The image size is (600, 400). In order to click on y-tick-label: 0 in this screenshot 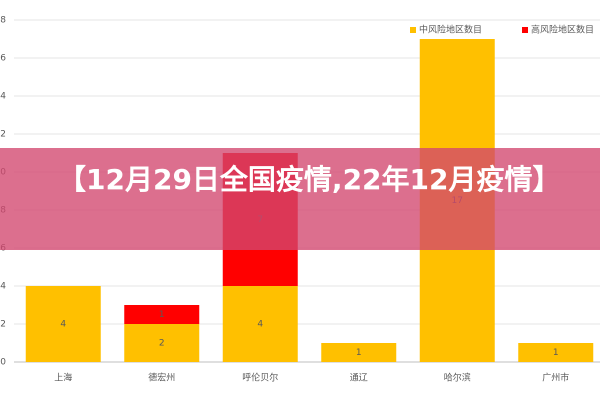, I will do `click(3, 363)`.